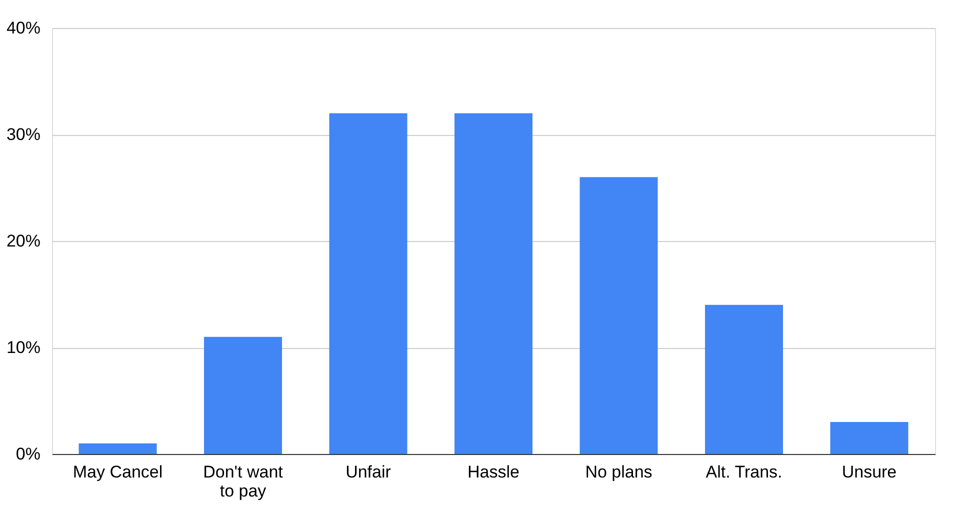  What do you see at coordinates (23, 28) in the screenshot?
I see `y-tick-label: 40%` at bounding box center [23, 28].